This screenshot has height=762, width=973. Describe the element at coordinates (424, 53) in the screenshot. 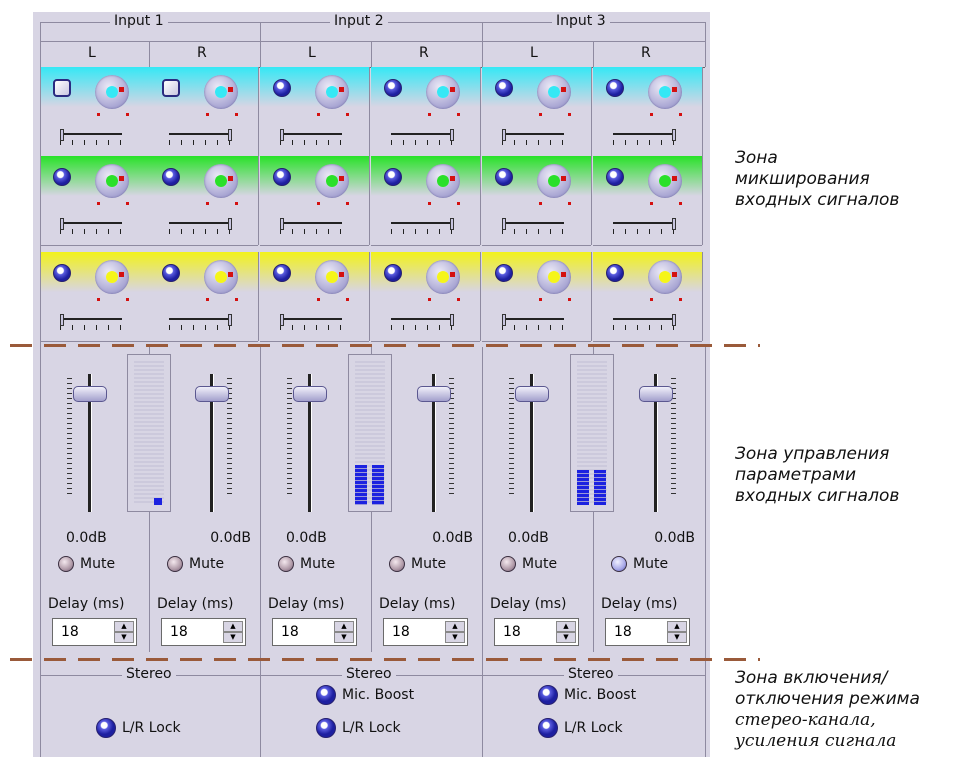

I see `channel-label-4: R` at that location.